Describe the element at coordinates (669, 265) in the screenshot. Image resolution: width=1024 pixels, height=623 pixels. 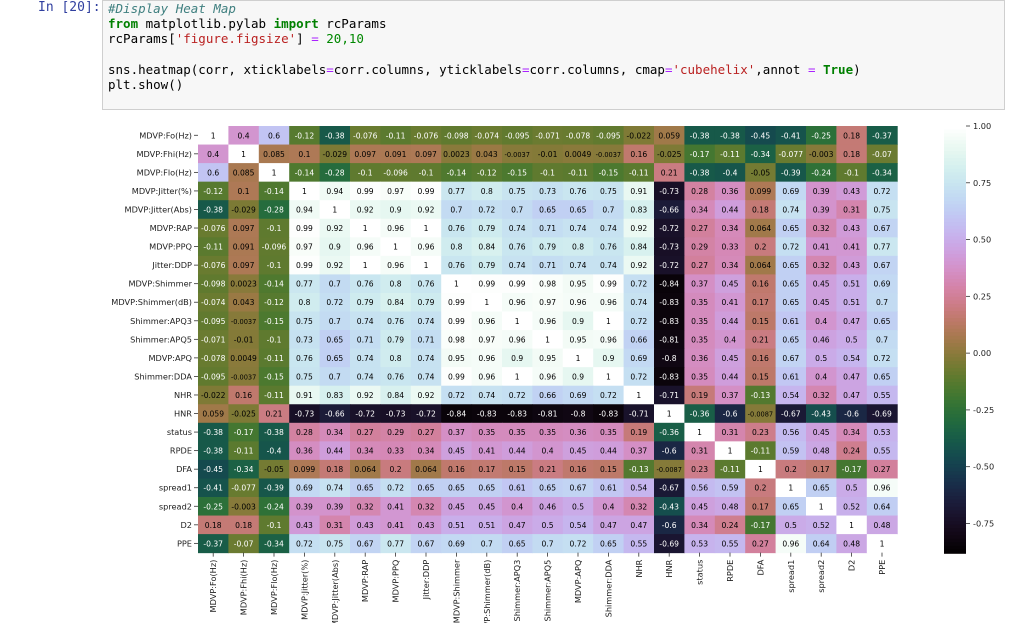
I see `cell-annotation: -0.72` at that location.